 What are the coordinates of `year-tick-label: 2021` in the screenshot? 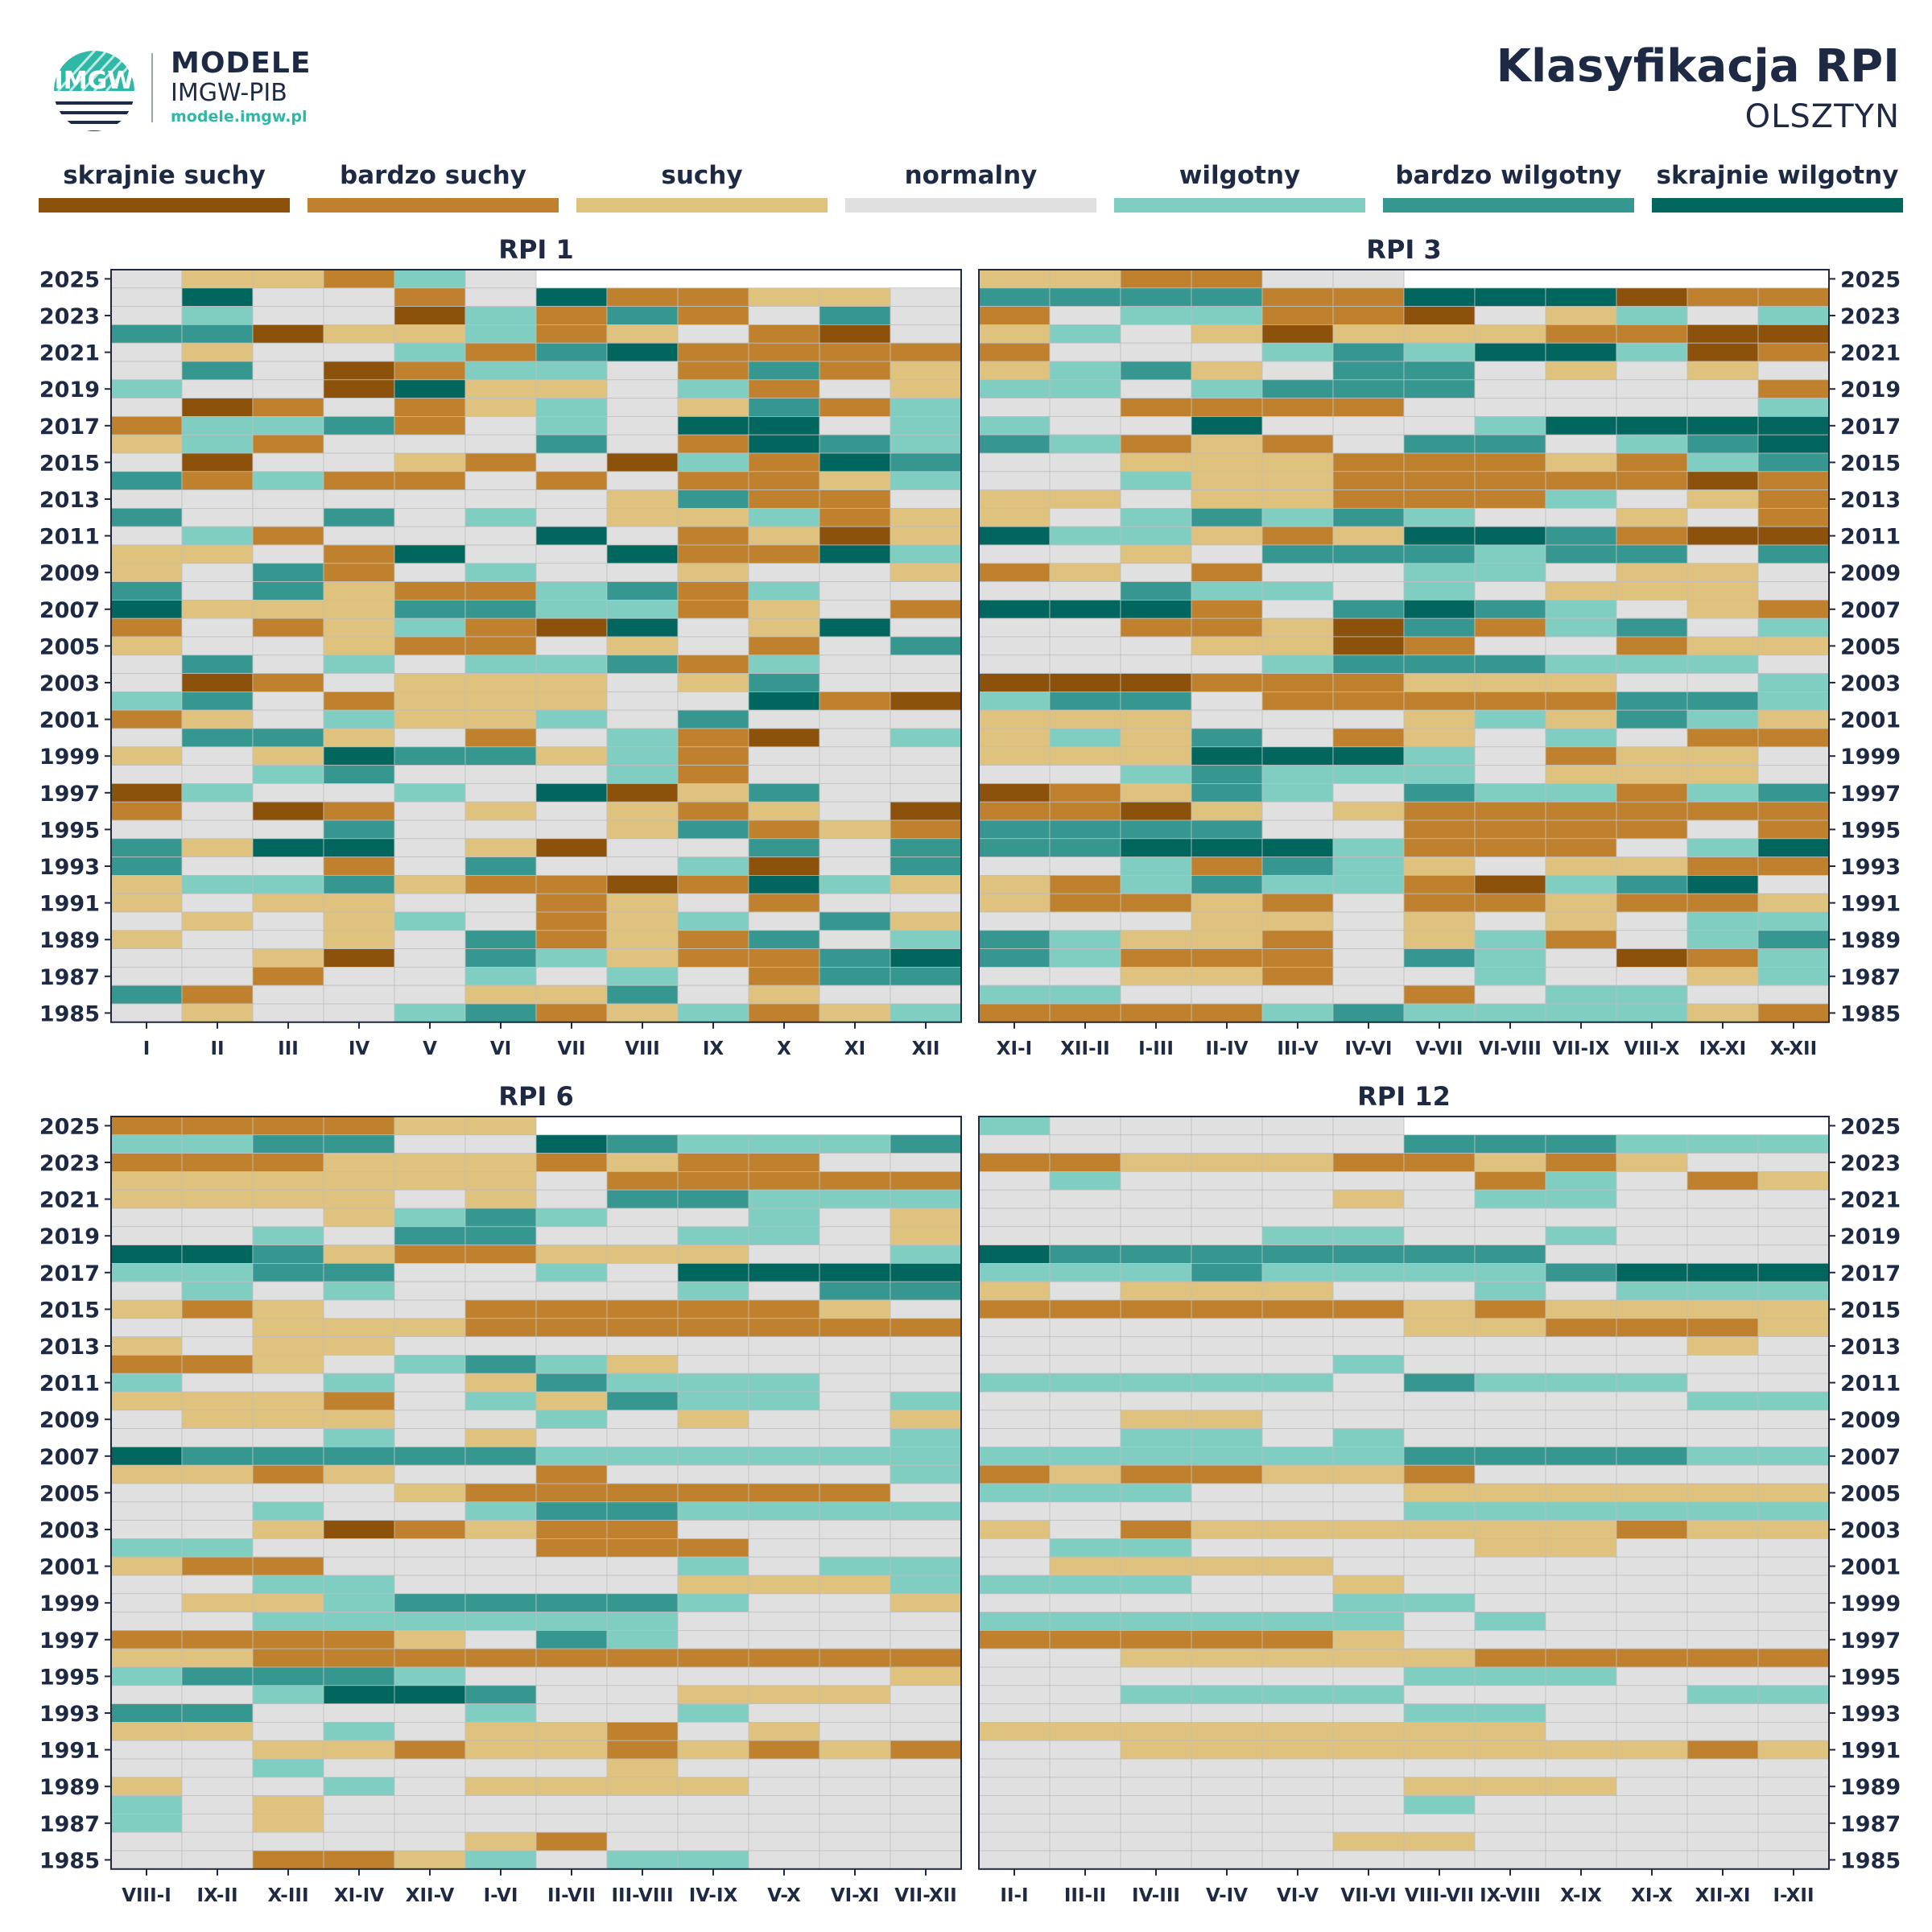 It's located at (69, 1200).